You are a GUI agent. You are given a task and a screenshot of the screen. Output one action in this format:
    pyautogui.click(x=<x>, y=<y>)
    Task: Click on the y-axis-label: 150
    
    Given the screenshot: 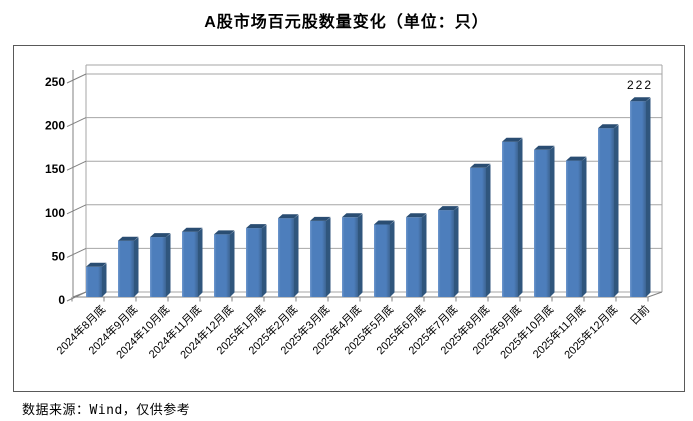 What is the action you would take?
    pyautogui.click(x=55, y=169)
    